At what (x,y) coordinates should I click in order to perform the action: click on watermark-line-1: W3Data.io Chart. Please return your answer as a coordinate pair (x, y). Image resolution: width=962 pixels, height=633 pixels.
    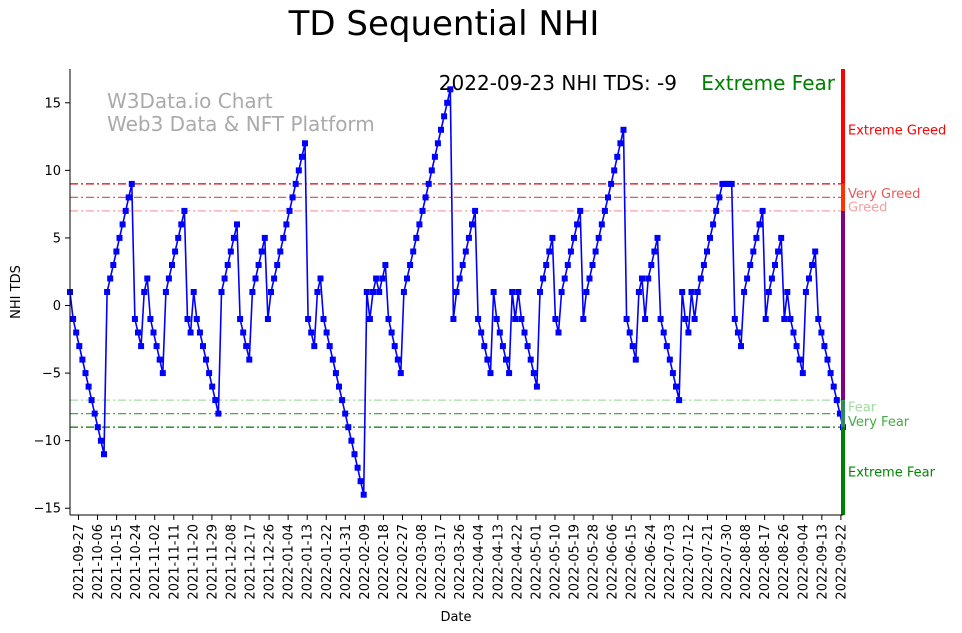
    Looking at the image, I should click on (190, 101).